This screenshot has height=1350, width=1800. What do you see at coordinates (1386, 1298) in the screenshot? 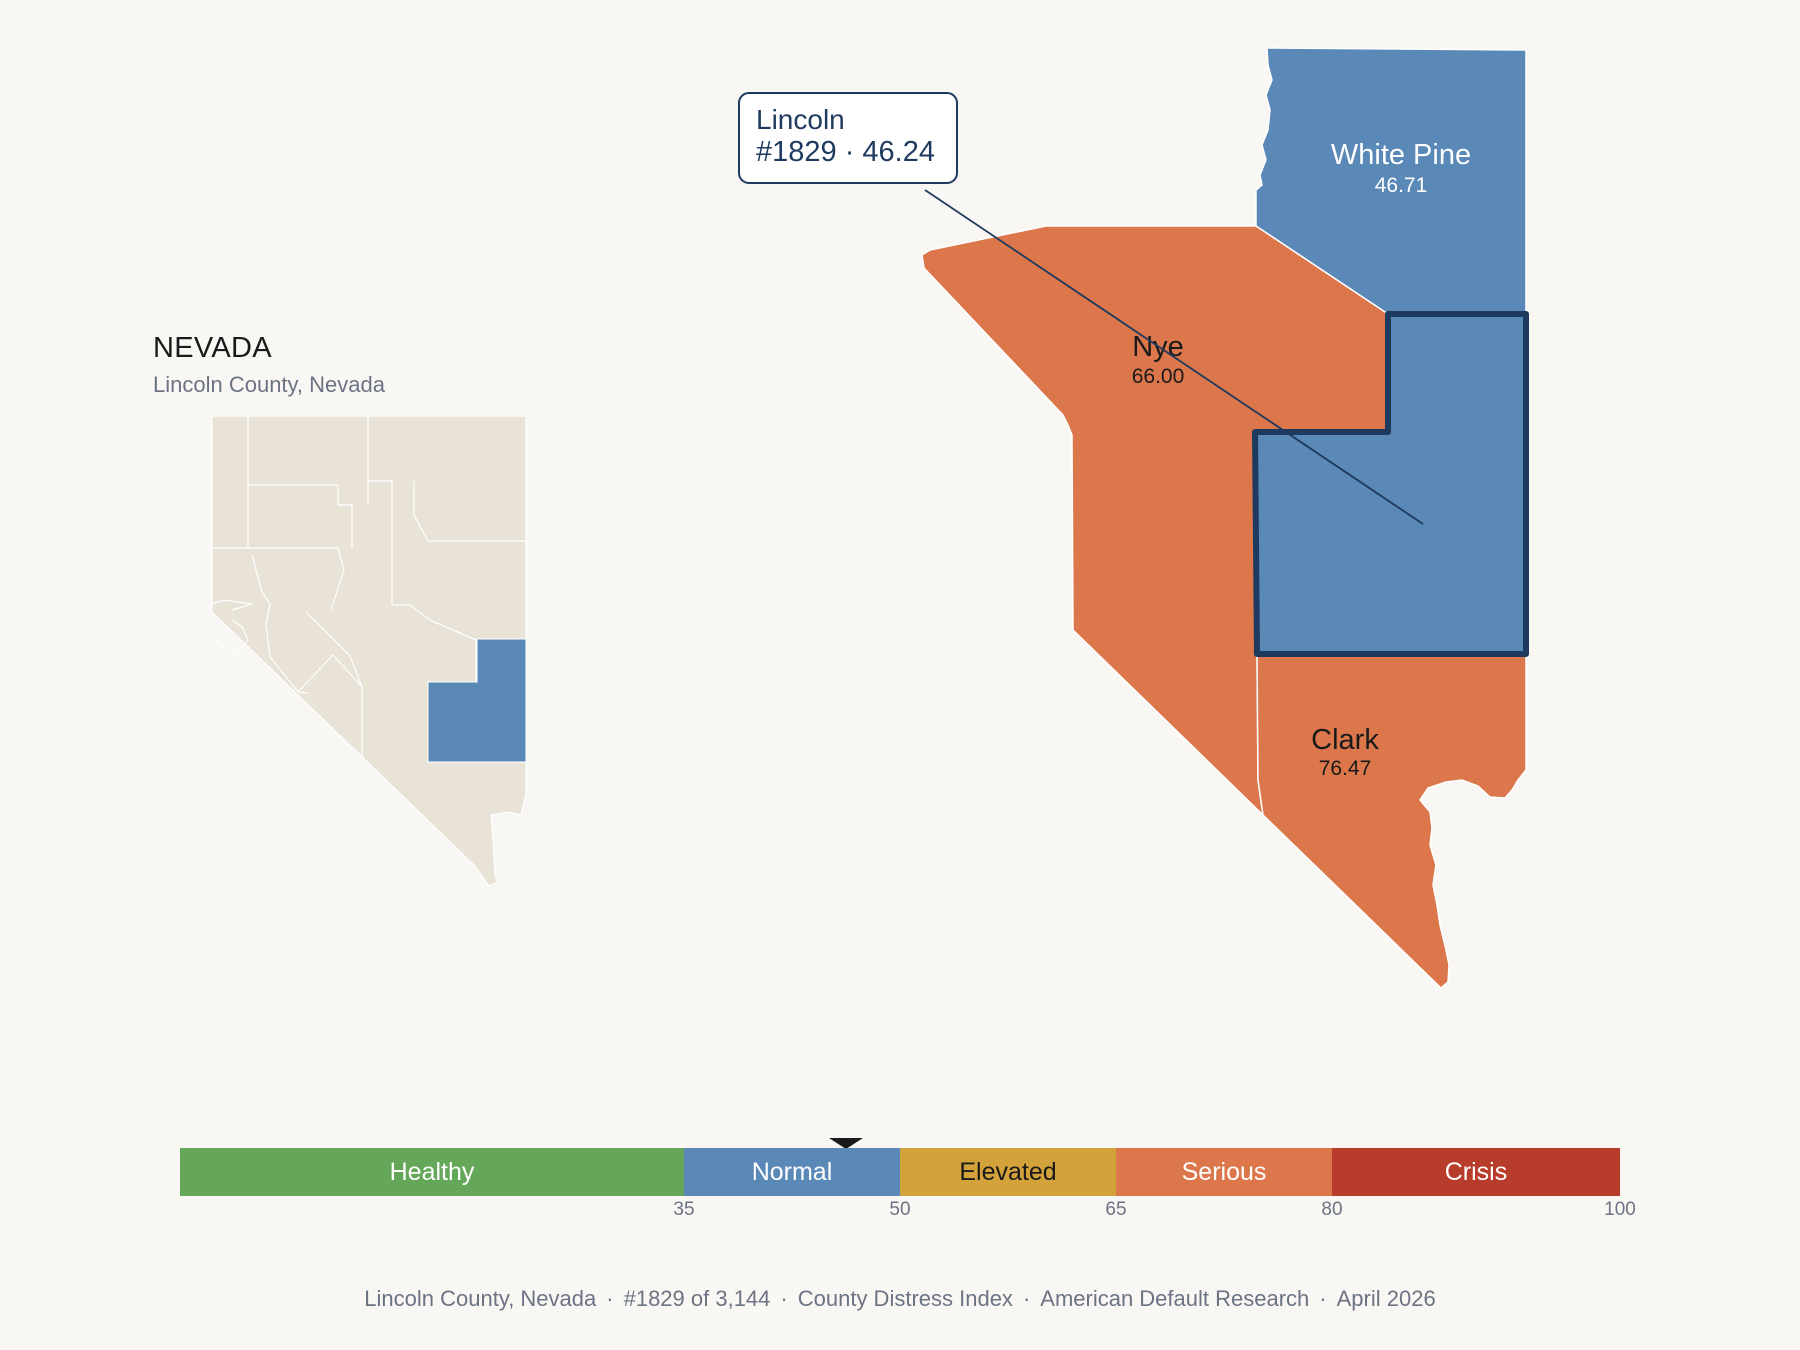
I see `footer-date: April 2026` at bounding box center [1386, 1298].